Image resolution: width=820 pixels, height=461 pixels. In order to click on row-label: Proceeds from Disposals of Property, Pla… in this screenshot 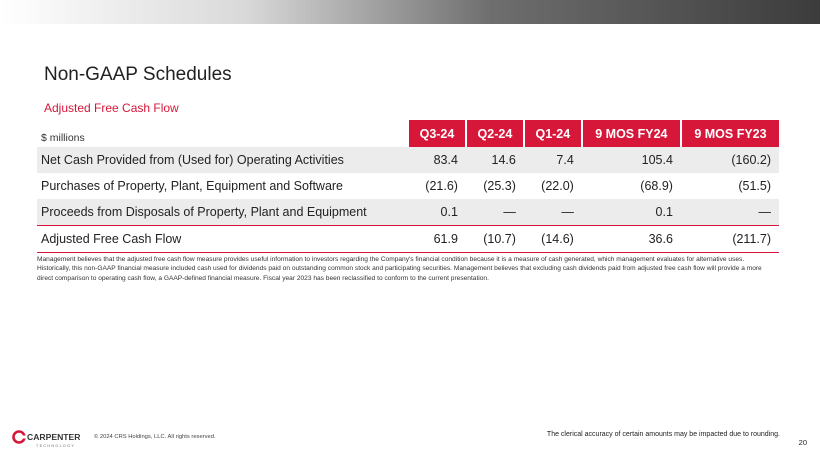, I will do `click(222, 212)`.